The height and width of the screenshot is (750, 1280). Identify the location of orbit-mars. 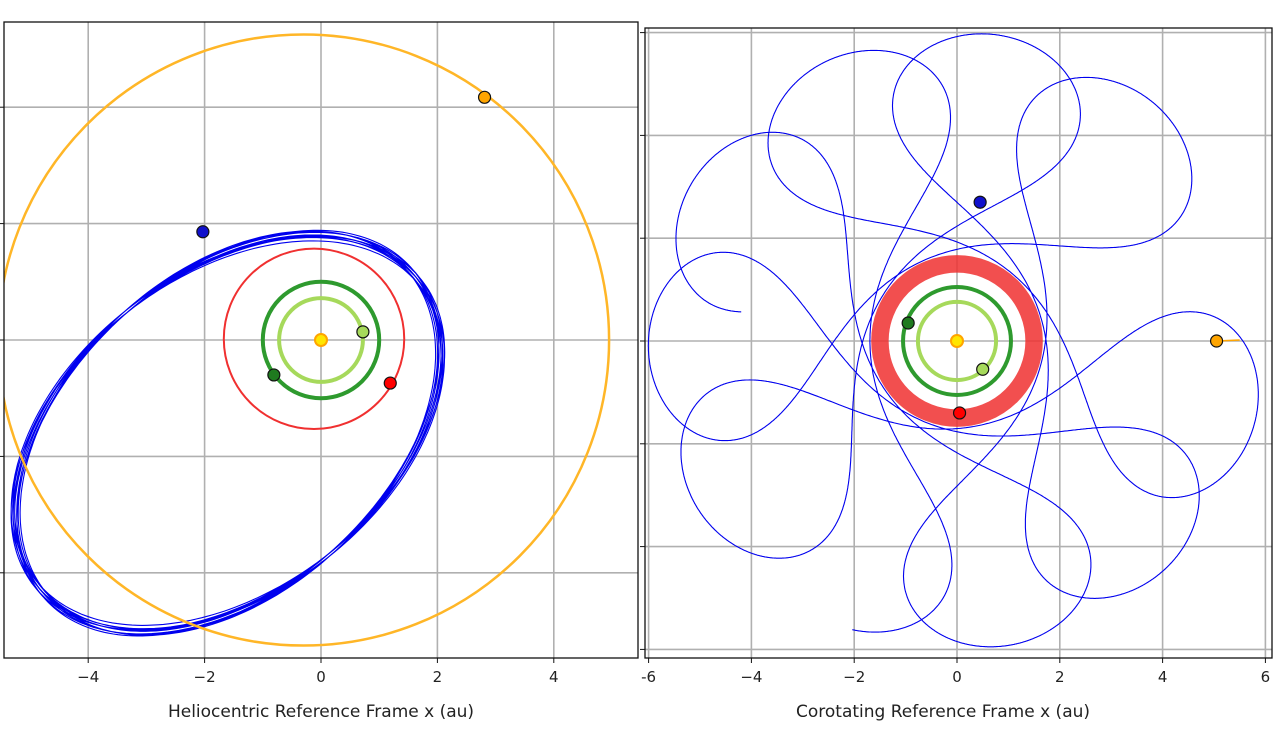
(314, 339).